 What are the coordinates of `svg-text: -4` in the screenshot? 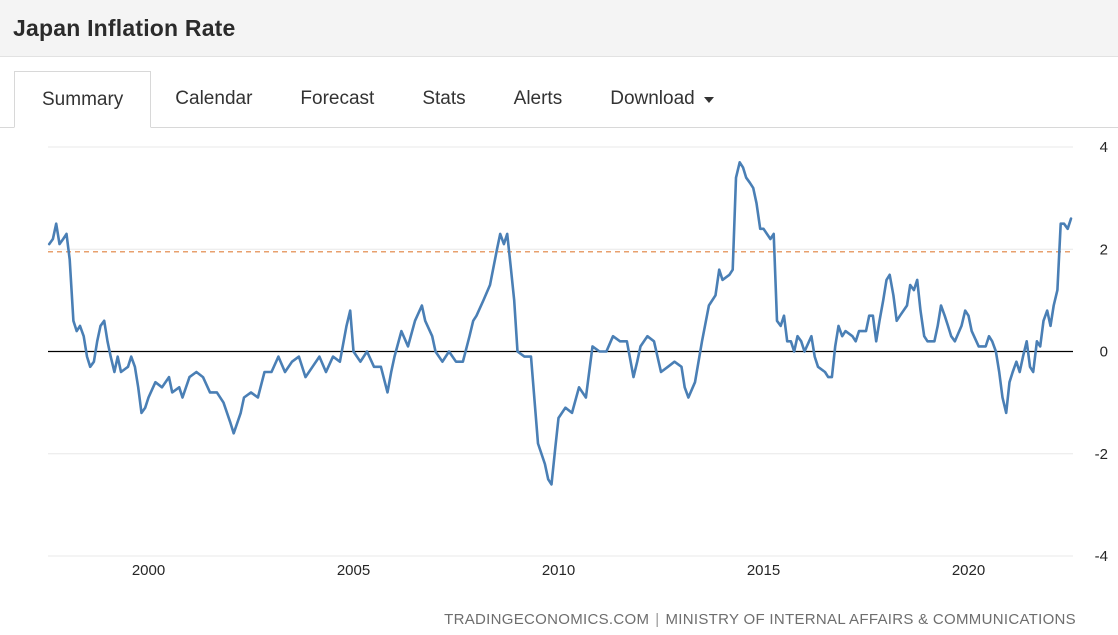 It's located at (1101, 556).